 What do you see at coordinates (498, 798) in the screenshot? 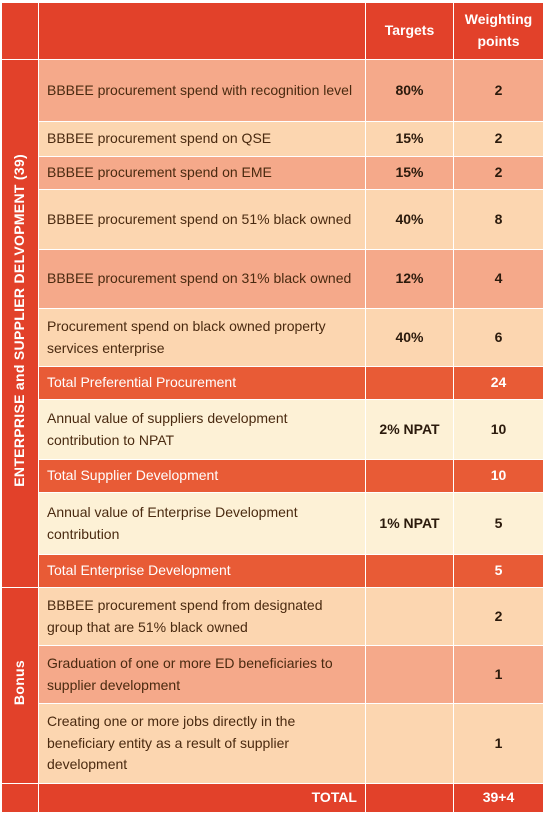
I see `grand-total-points: 39+4` at bounding box center [498, 798].